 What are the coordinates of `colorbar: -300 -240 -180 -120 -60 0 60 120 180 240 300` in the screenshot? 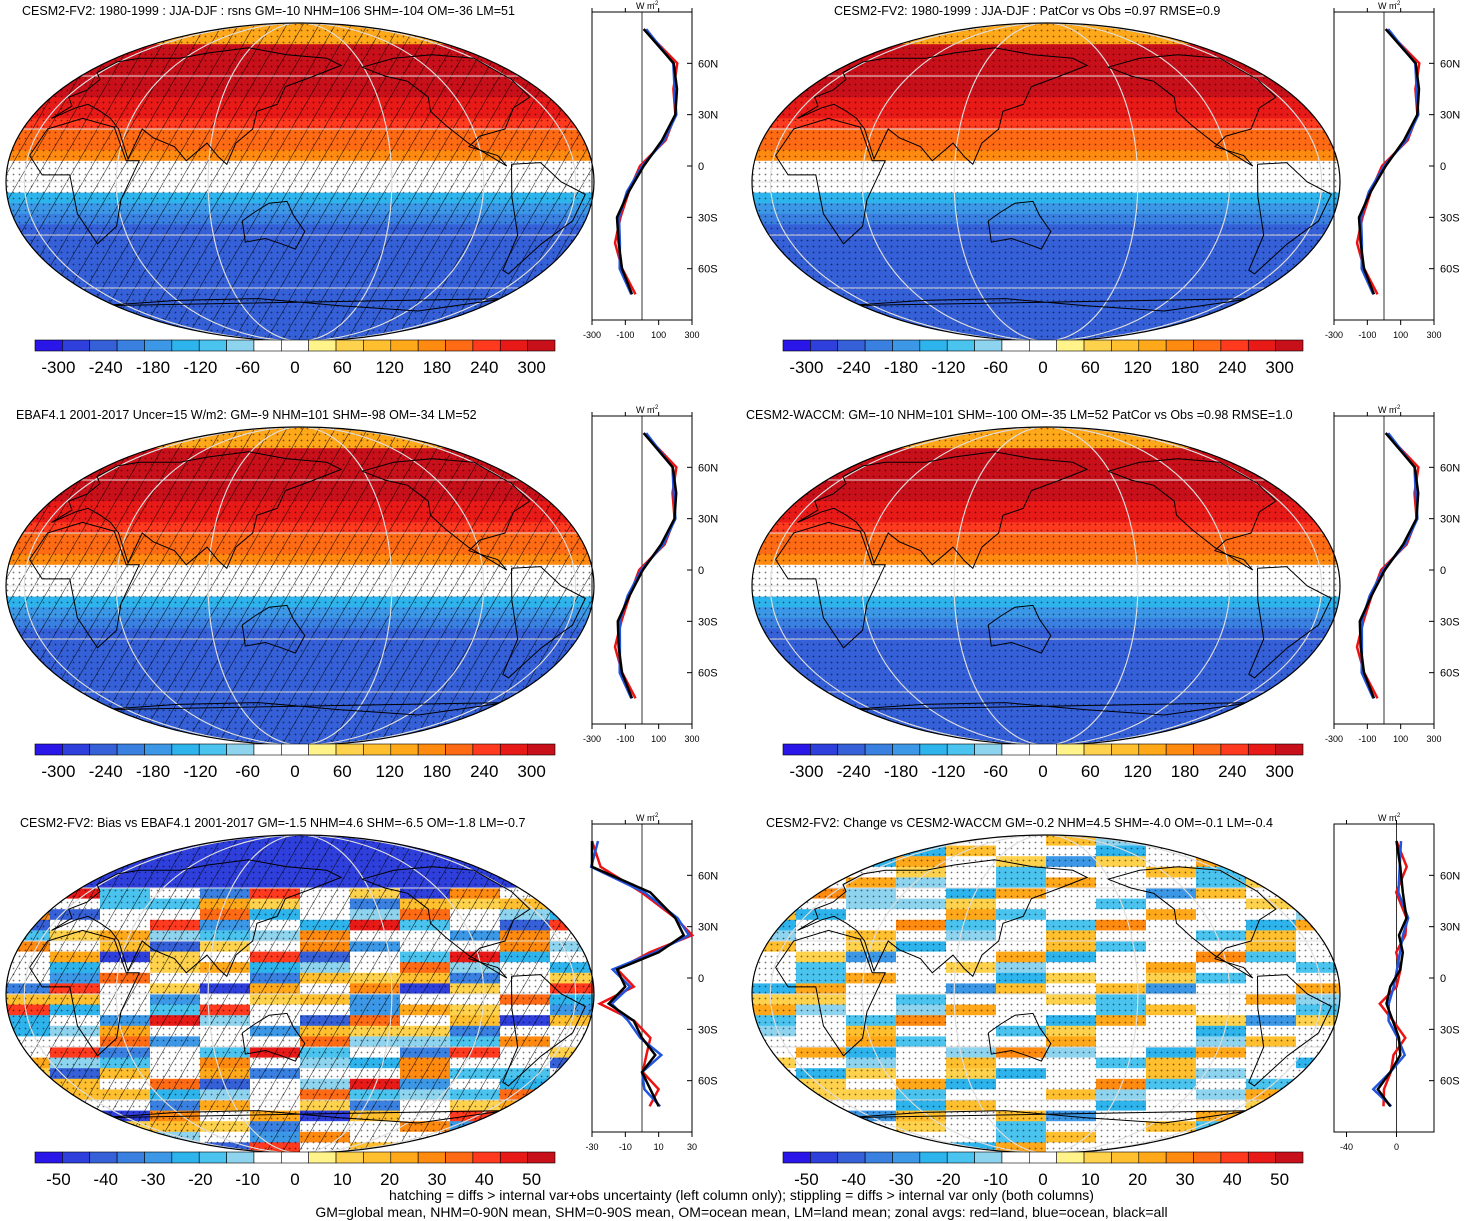 It's located at (295, 358).